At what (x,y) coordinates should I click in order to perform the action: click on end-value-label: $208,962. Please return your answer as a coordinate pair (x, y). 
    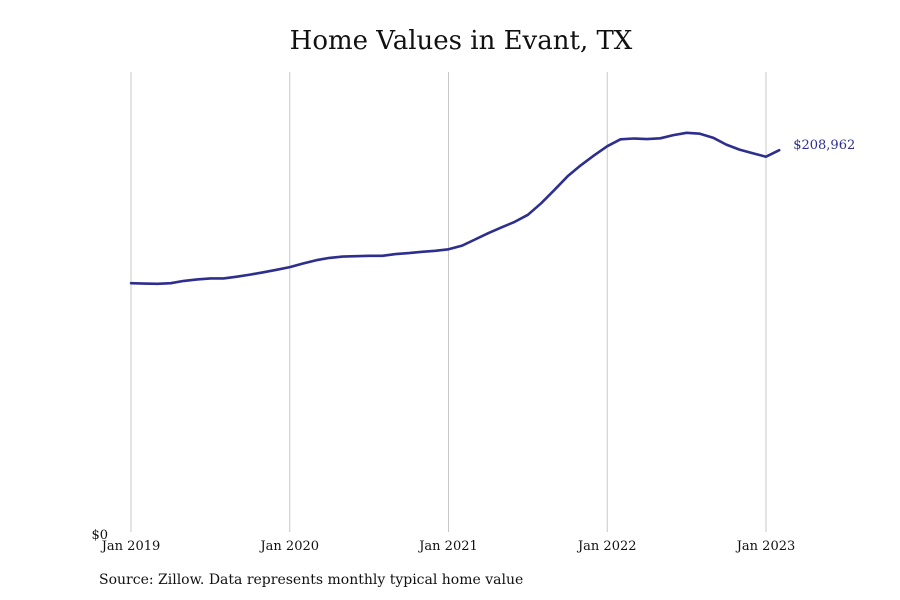
    Looking at the image, I should click on (824, 145).